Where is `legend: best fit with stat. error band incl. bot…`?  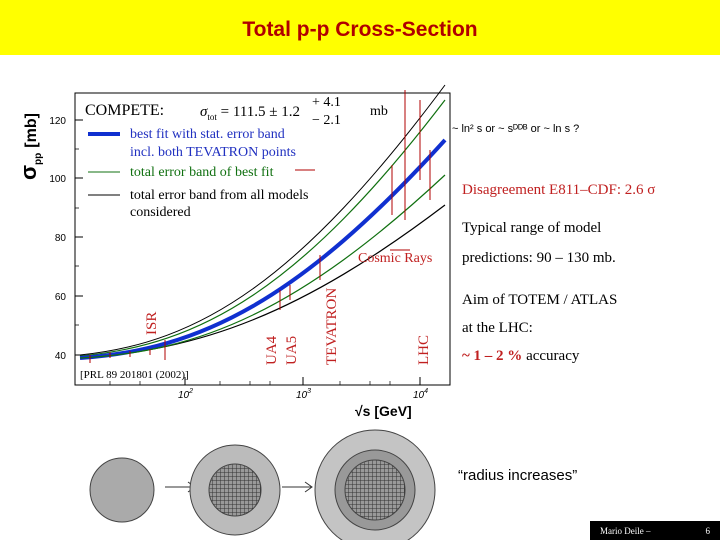 legend: best fit with stat. error band incl. bot… is located at coordinates (198, 173).